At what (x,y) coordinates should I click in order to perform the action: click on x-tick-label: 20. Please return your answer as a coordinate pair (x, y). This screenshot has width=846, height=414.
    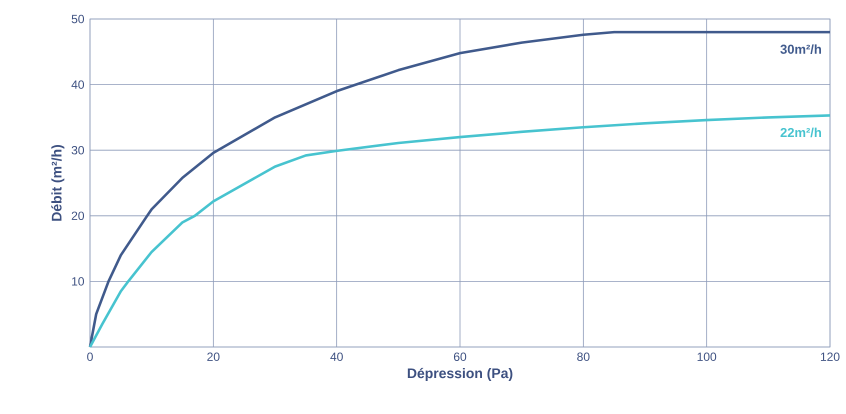
    Looking at the image, I should click on (213, 356).